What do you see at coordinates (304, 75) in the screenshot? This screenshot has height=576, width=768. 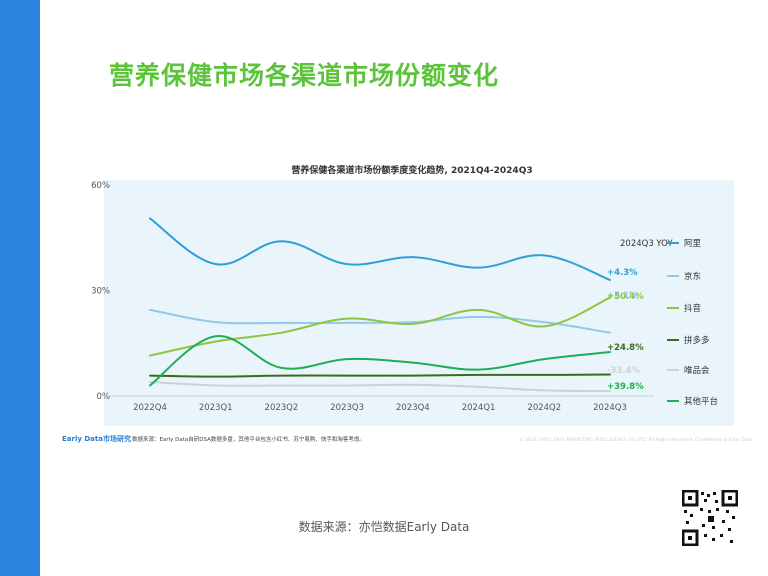 I see `slide-title: 营养保健市场各渠道市场份额变化` at bounding box center [304, 75].